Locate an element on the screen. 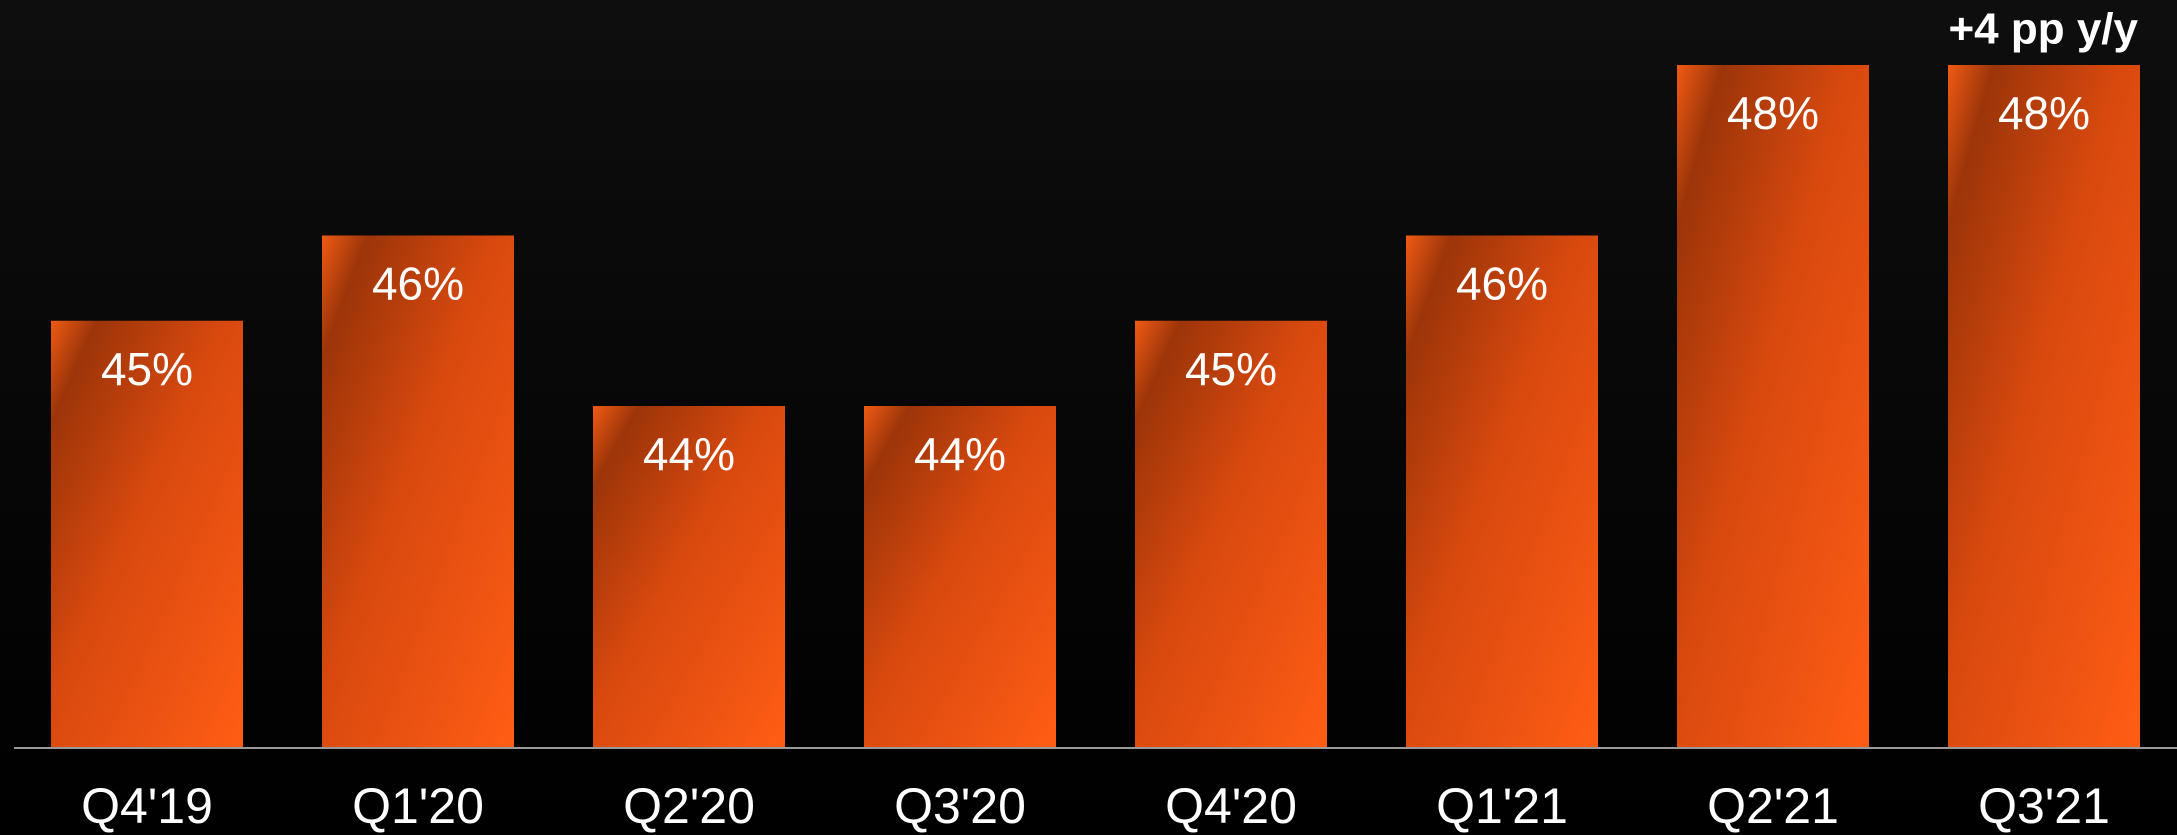 Image resolution: width=2177 pixels, height=835 pixels. x-tick-label: Q4'19 is located at coordinates (147, 806).